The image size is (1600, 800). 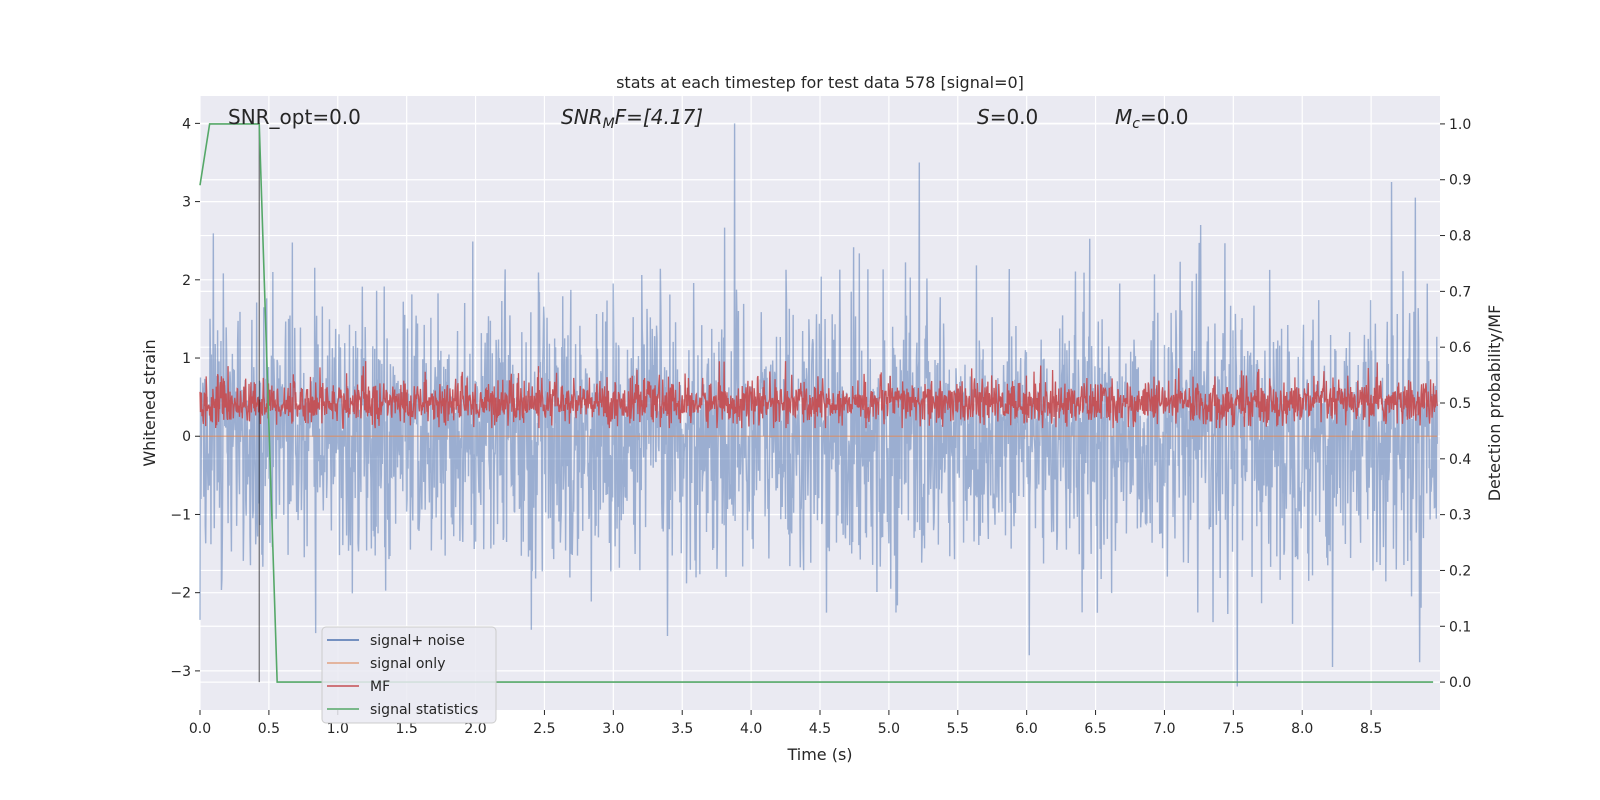 What do you see at coordinates (544, 729) in the screenshot?
I see `x-tick-label: 2.5` at bounding box center [544, 729].